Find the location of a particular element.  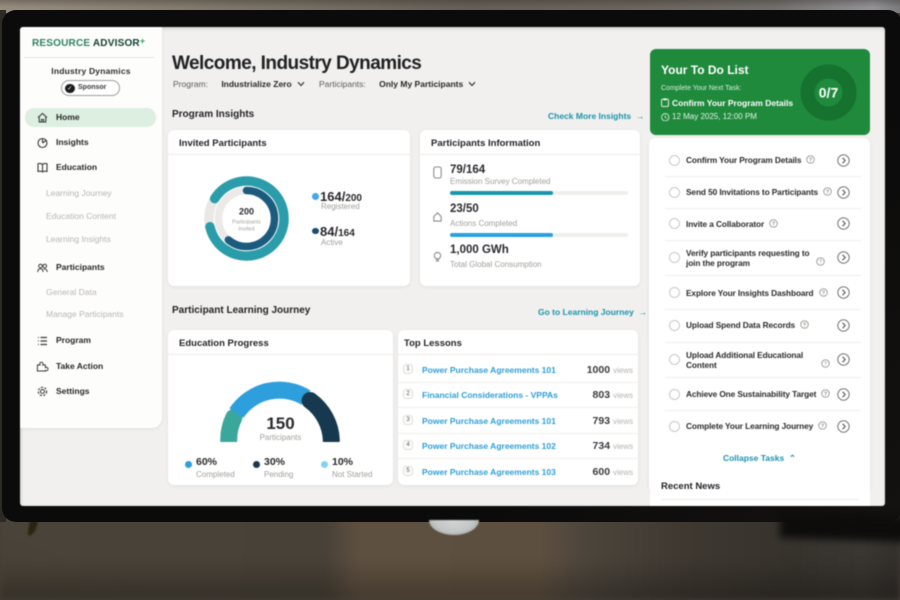

svg-text: 0/7 is located at coordinates (829, 93).